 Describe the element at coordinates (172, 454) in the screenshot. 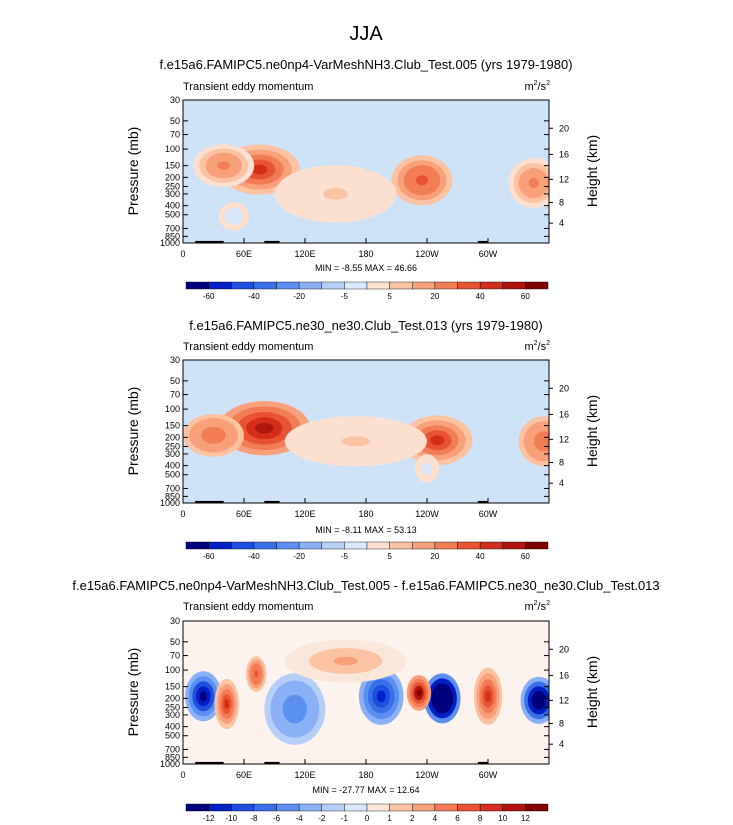

I see `y-tick-label: 300` at that location.